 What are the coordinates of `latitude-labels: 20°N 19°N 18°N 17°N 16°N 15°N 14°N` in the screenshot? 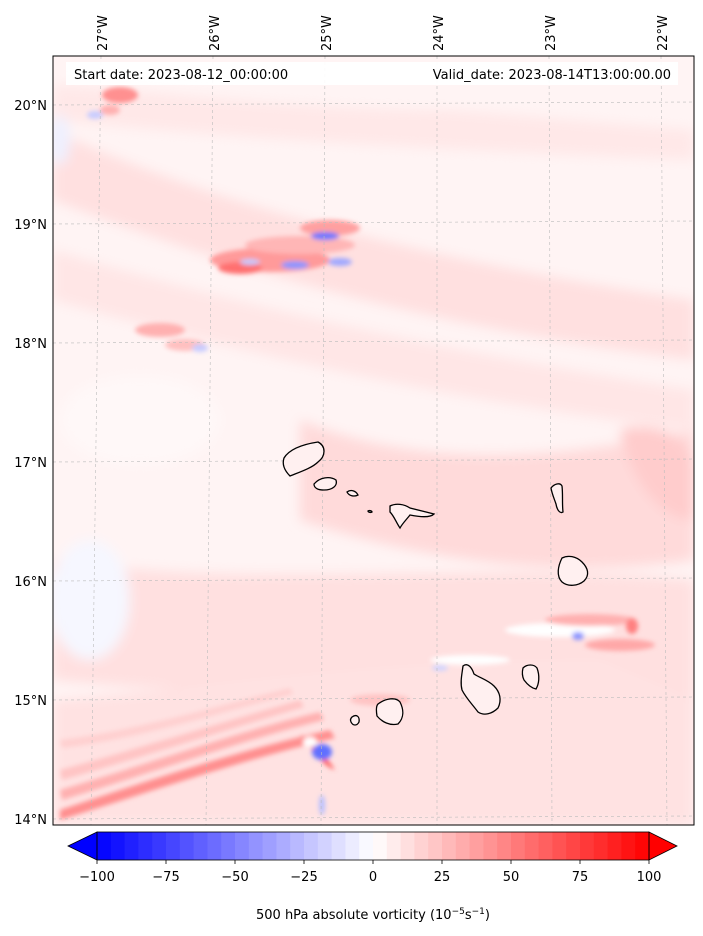 It's located at (30, 463).